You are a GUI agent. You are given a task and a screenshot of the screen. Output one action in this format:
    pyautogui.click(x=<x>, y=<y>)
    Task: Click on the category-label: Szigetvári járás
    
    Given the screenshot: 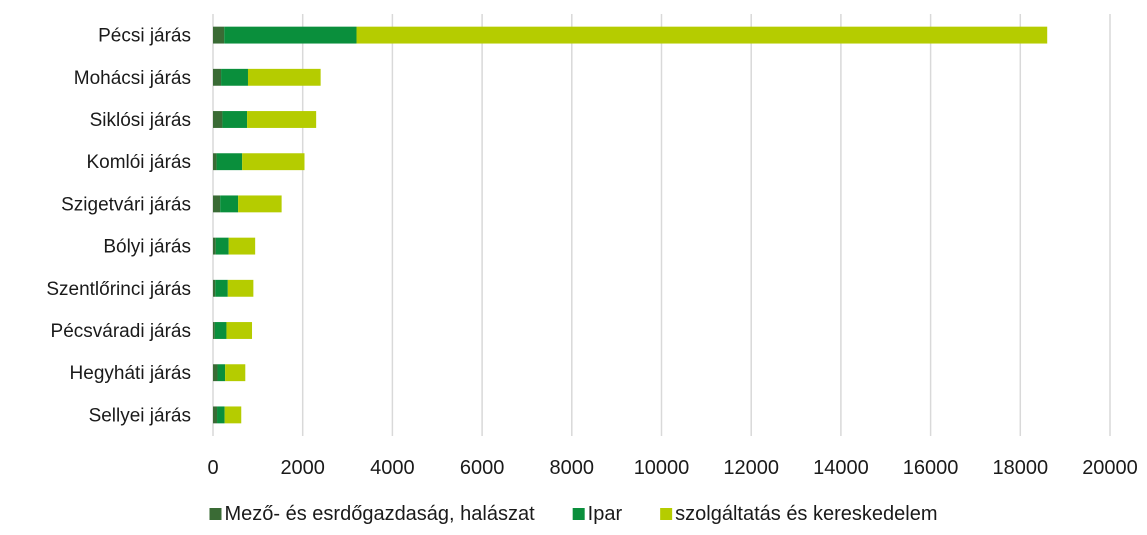 What is the action you would take?
    pyautogui.click(x=126, y=204)
    